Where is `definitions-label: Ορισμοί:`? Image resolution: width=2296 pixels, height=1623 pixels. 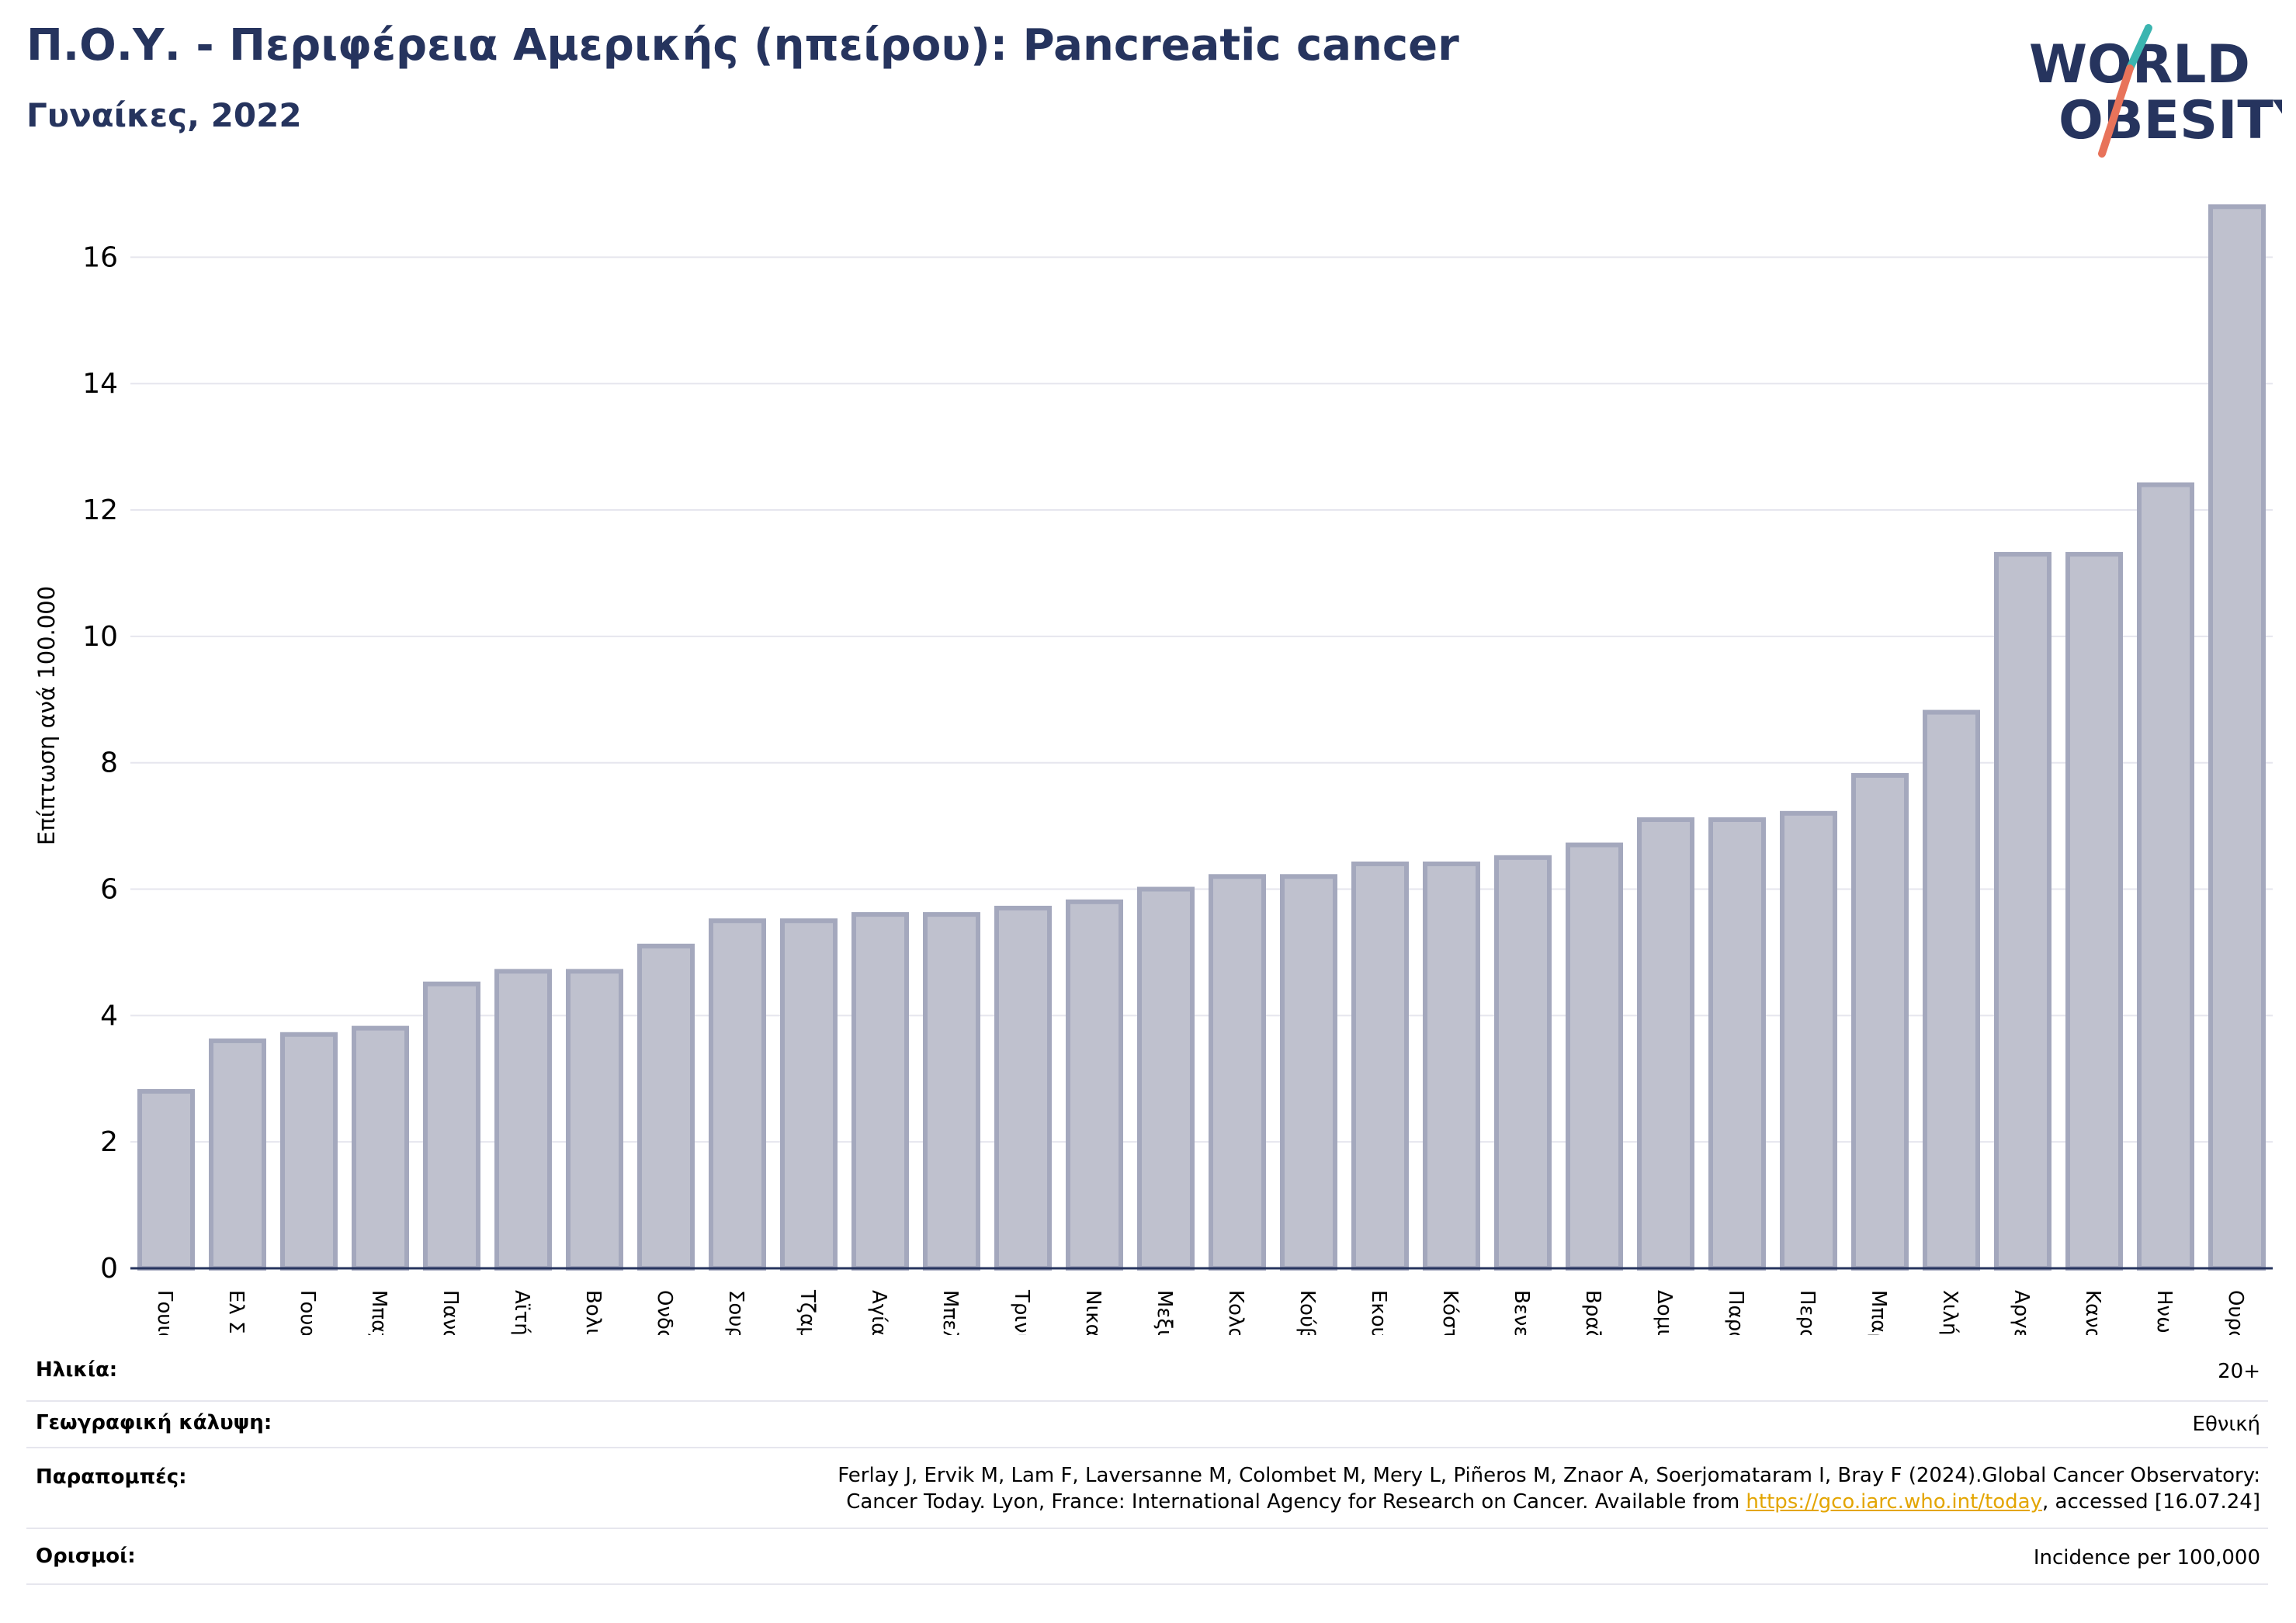
definitions-label: Ορισμοί: is located at coordinates (86, 1556).